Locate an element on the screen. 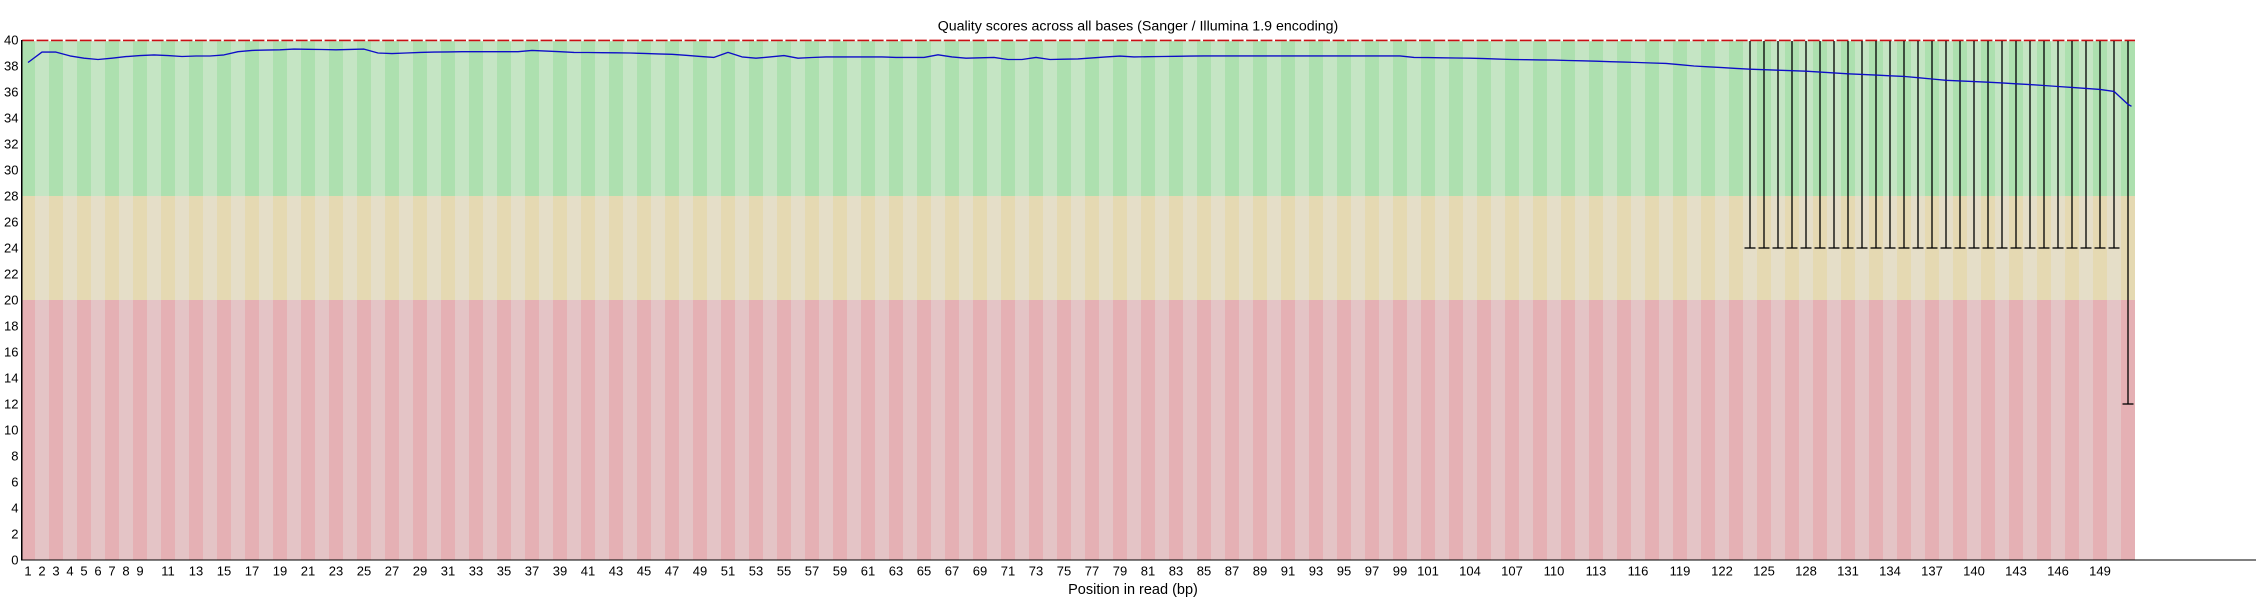 This screenshot has width=2265, height=605. svg-text: 15 is located at coordinates (224, 571).